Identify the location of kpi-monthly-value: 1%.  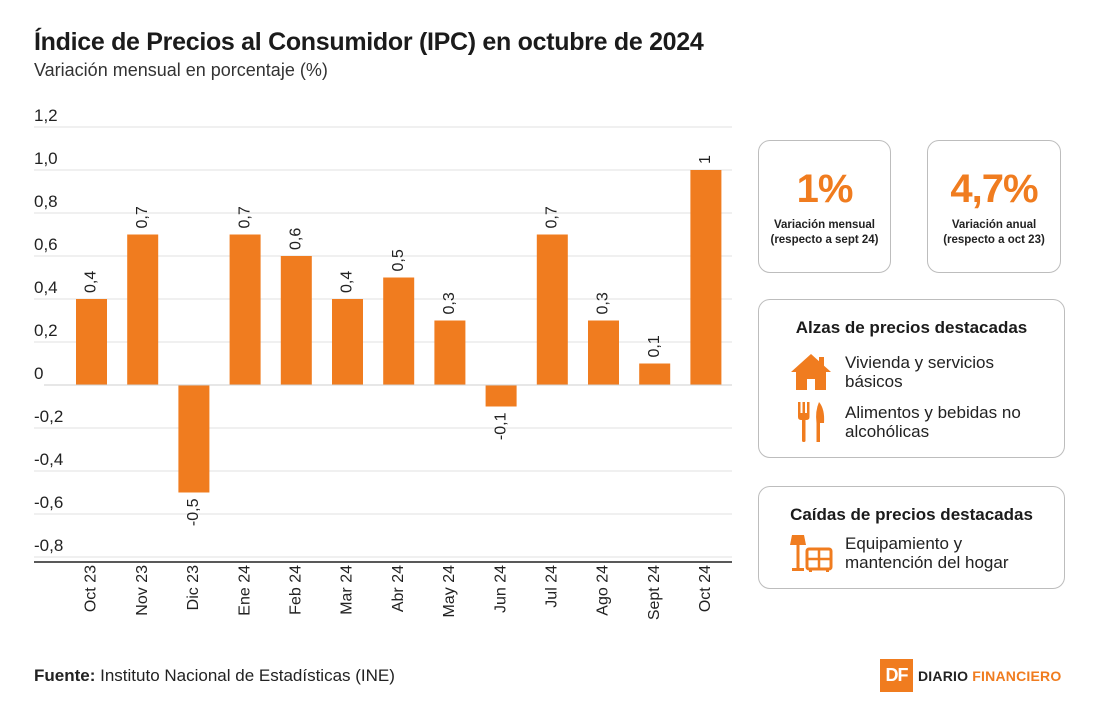
(825, 189).